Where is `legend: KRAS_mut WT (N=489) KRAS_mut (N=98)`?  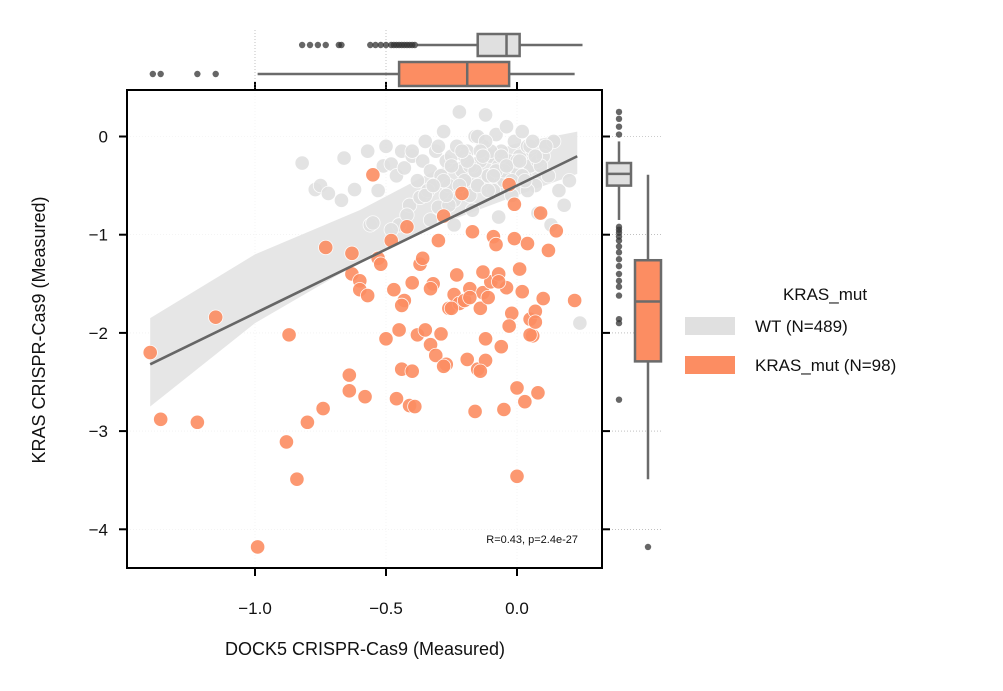 legend: KRAS_mut WT (N=489) KRAS_mut (N=98) is located at coordinates (790, 330).